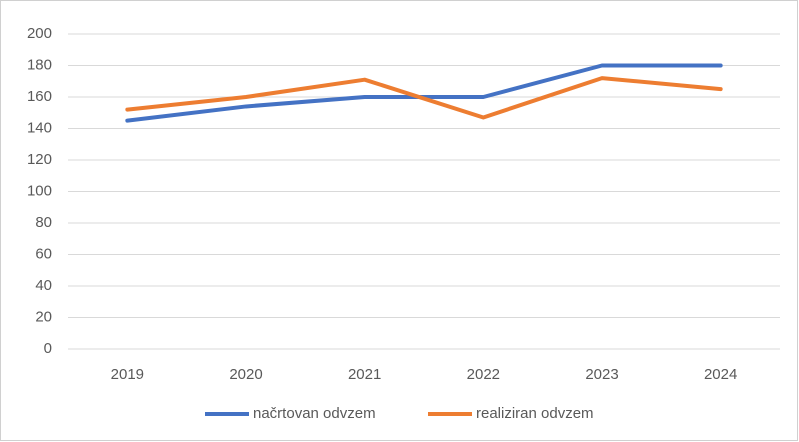 Image resolution: width=799 pixels, height=442 pixels. I want to click on y-tick-label: 180, so click(39, 64).